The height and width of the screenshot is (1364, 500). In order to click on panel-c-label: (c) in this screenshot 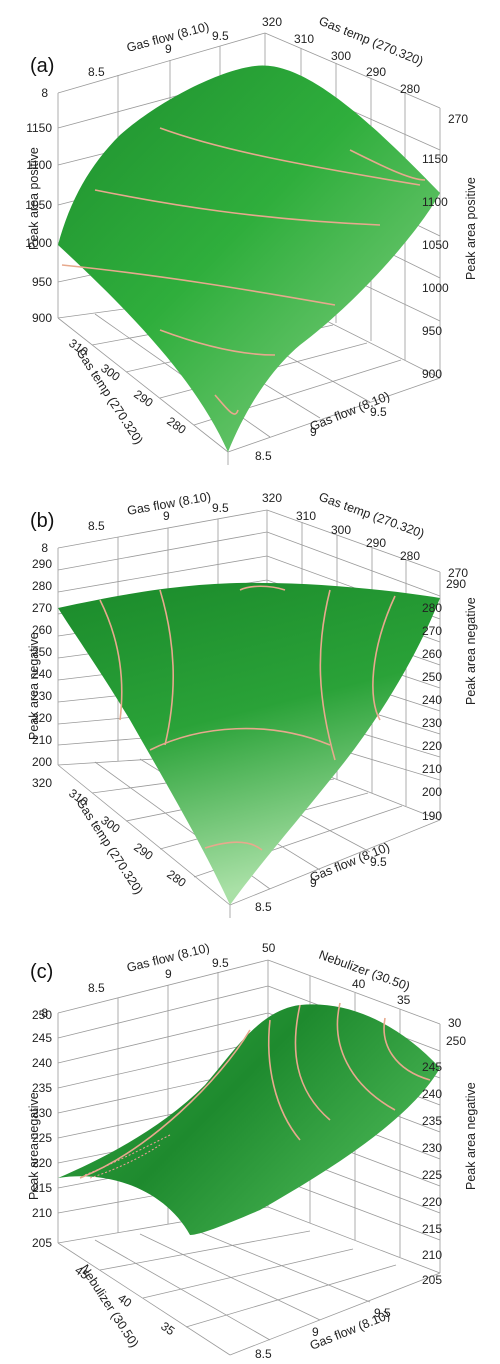, I will do `click(41, 972)`.